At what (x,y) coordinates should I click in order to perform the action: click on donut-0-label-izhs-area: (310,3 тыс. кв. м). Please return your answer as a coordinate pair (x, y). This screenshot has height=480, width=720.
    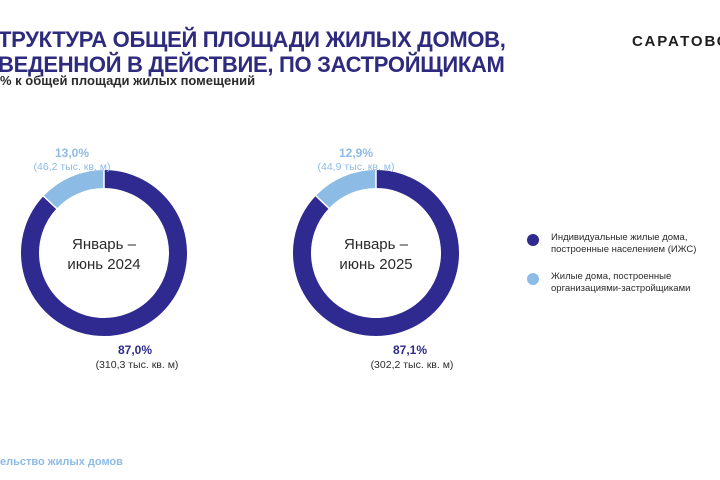
    Looking at the image, I should click on (137, 365).